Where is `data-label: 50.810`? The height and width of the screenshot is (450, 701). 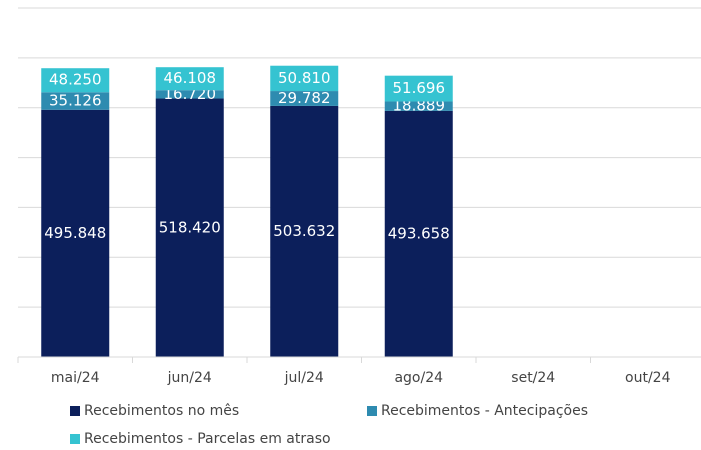 data-label: 50.810 is located at coordinates (304, 78).